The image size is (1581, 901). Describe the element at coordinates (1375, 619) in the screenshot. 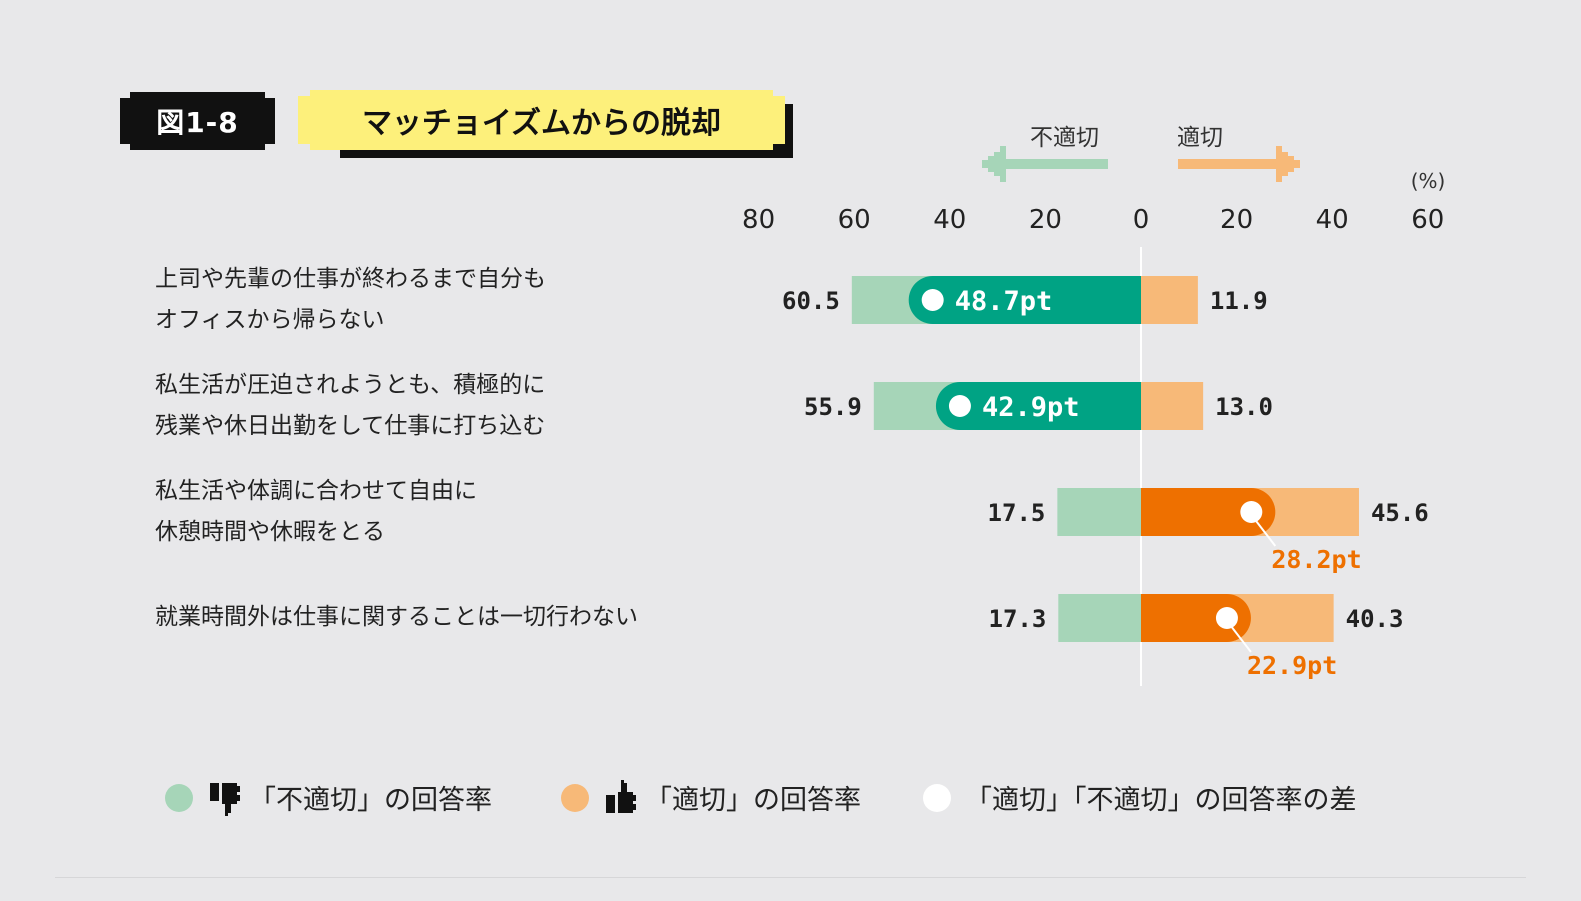

I see `bar-label-appropriate: 40.3` at that location.